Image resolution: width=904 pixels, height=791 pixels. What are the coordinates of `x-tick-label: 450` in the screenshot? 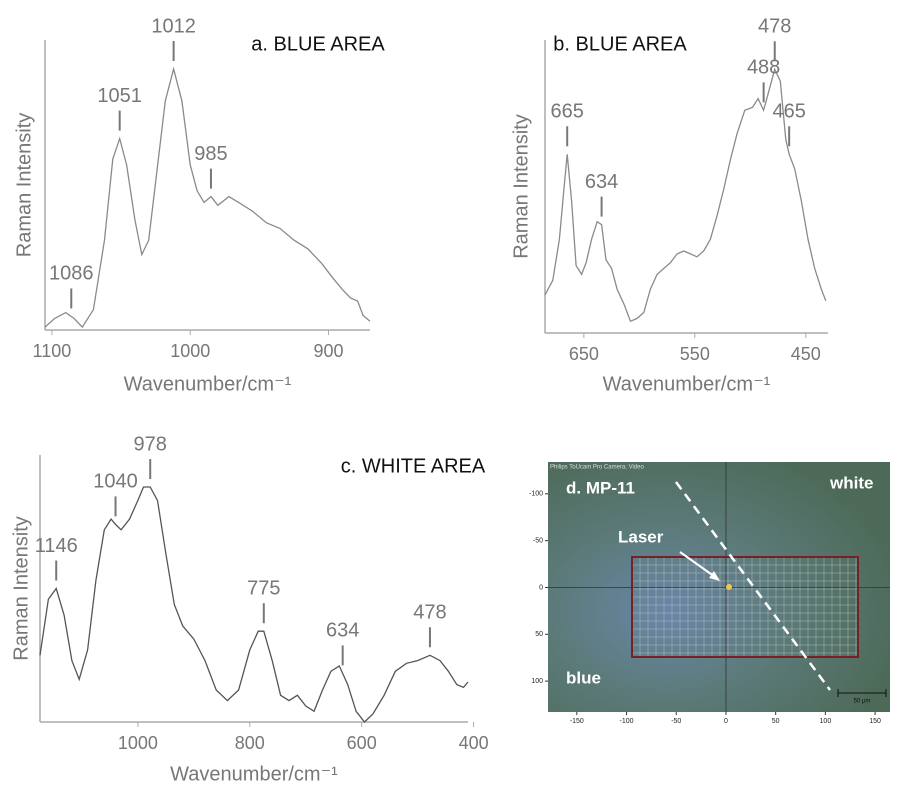 It's located at (806, 354).